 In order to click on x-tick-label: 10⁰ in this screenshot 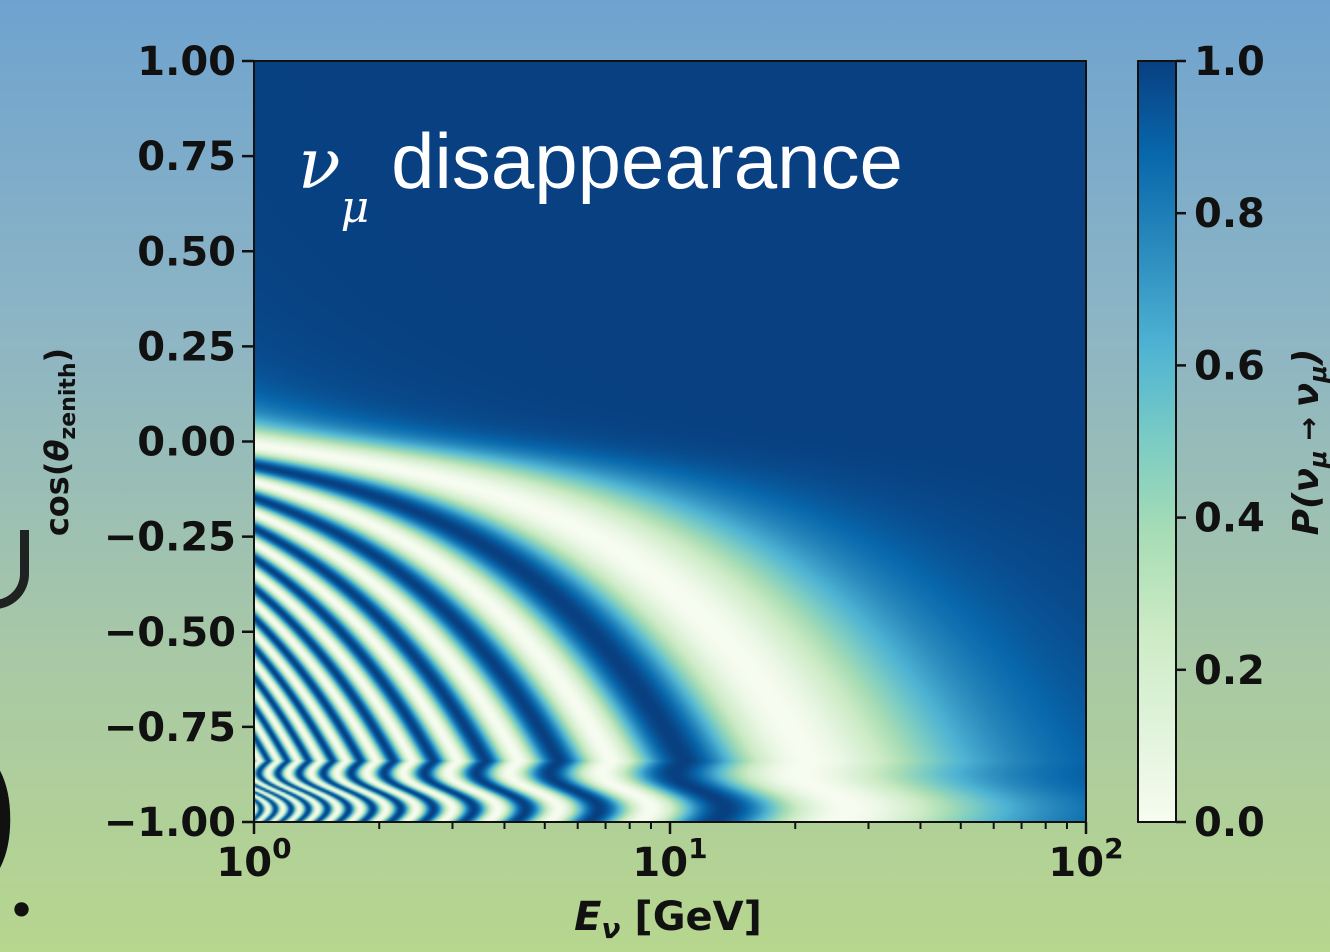, I will do `click(253, 859)`.